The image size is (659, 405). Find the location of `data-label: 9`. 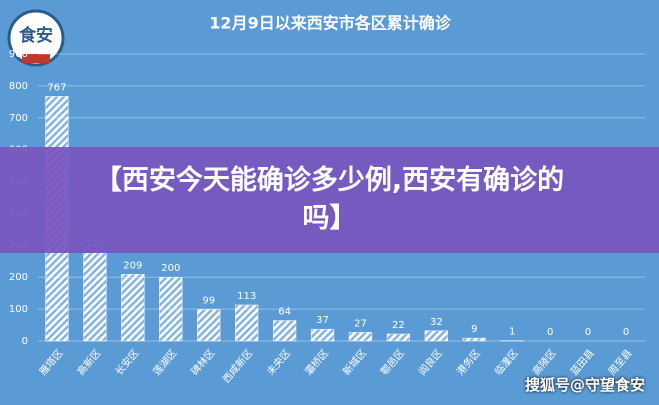

data-label: 9 is located at coordinates (474, 329).